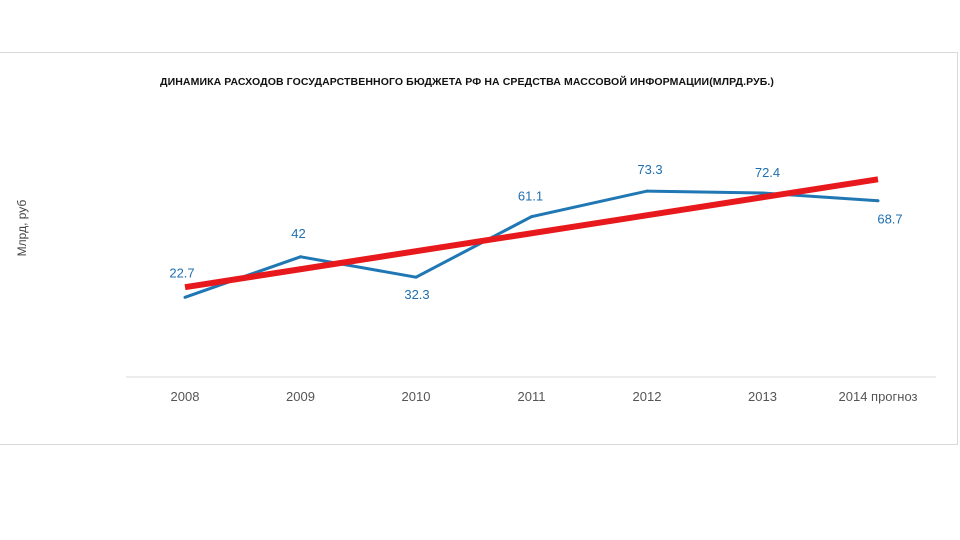 The width and height of the screenshot is (960, 540). Describe the element at coordinates (649, 169) in the screenshot. I see `data-label: 73.3` at that location.